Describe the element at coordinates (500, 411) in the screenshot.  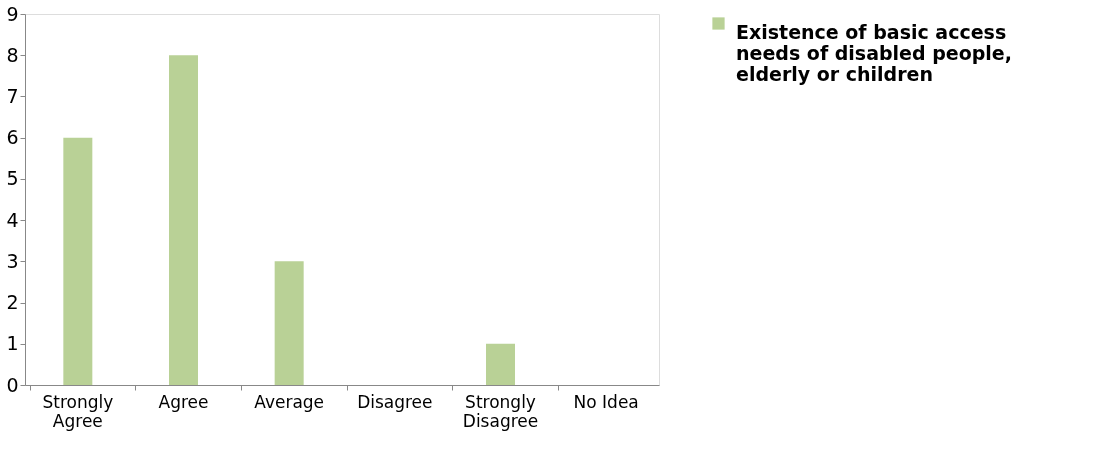
I see `x-tick-label: Strongly Disagree` at that location.